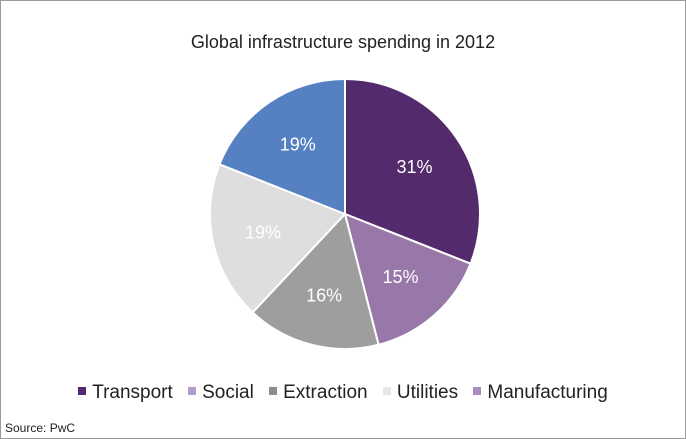  Describe the element at coordinates (263, 232) in the screenshot. I see `data-label-utilities: 19%` at that location.